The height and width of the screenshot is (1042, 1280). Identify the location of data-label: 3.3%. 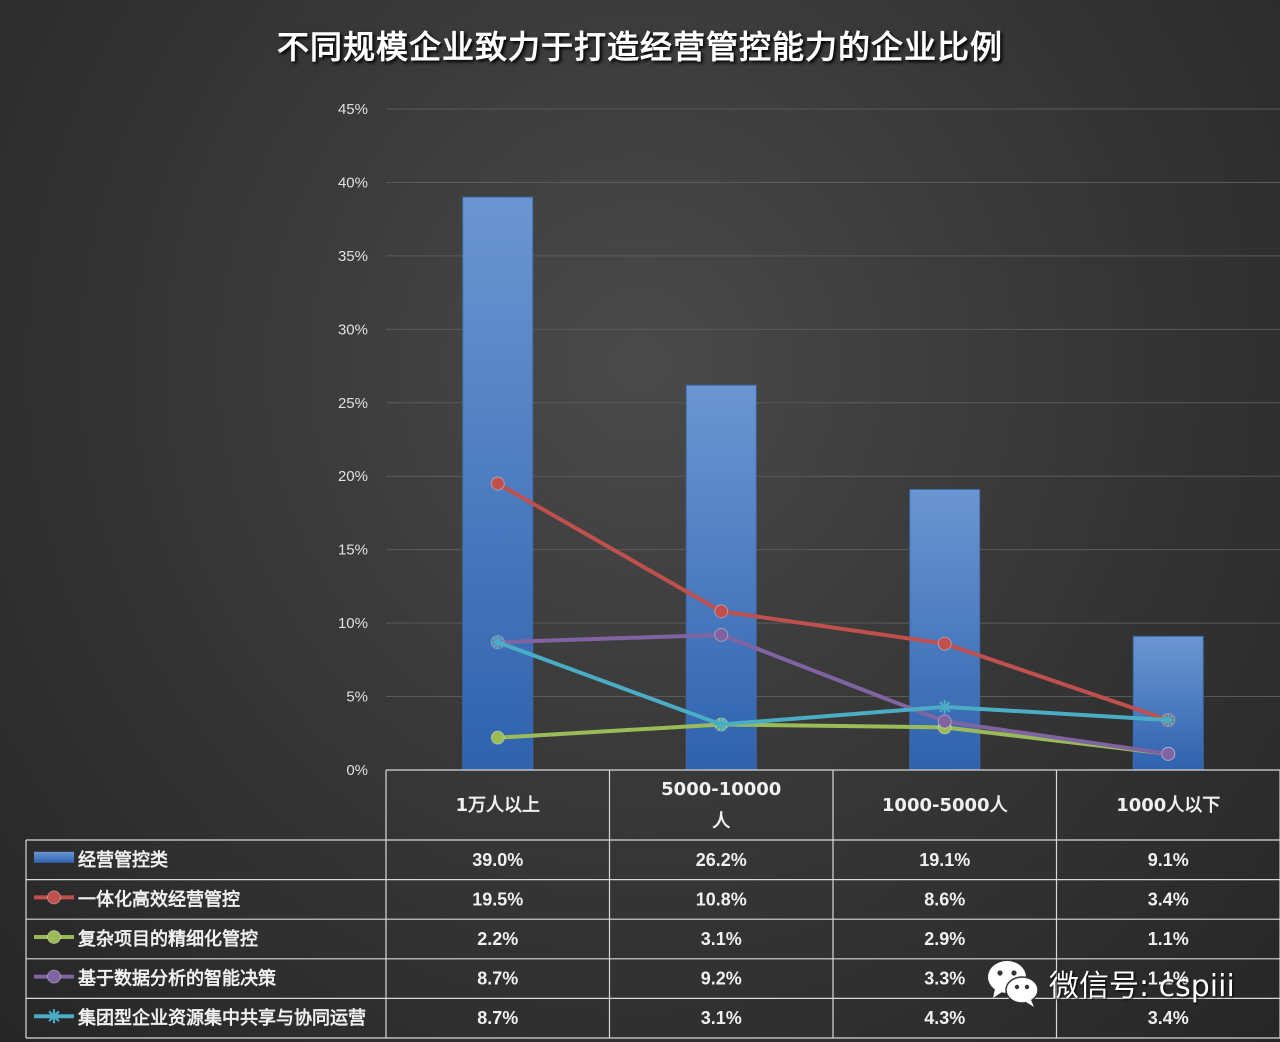
(944, 979).